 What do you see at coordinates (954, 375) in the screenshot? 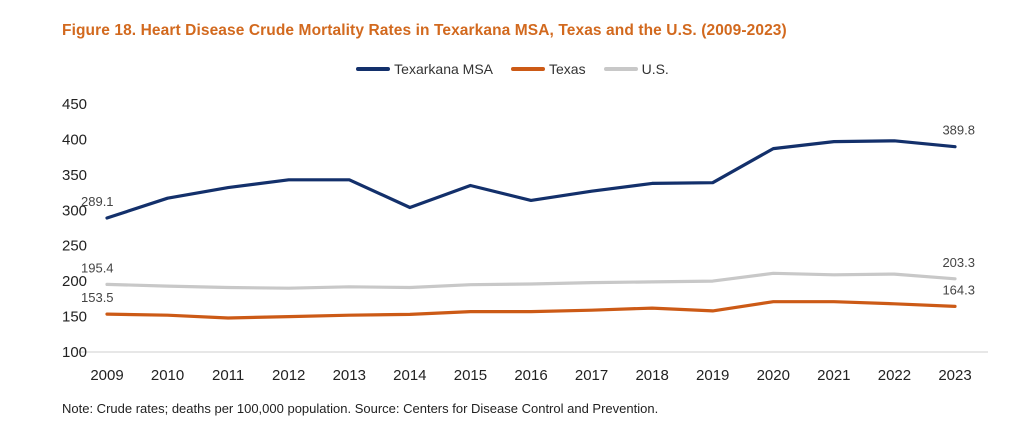
I see `x-tick-label: 2023` at bounding box center [954, 375].